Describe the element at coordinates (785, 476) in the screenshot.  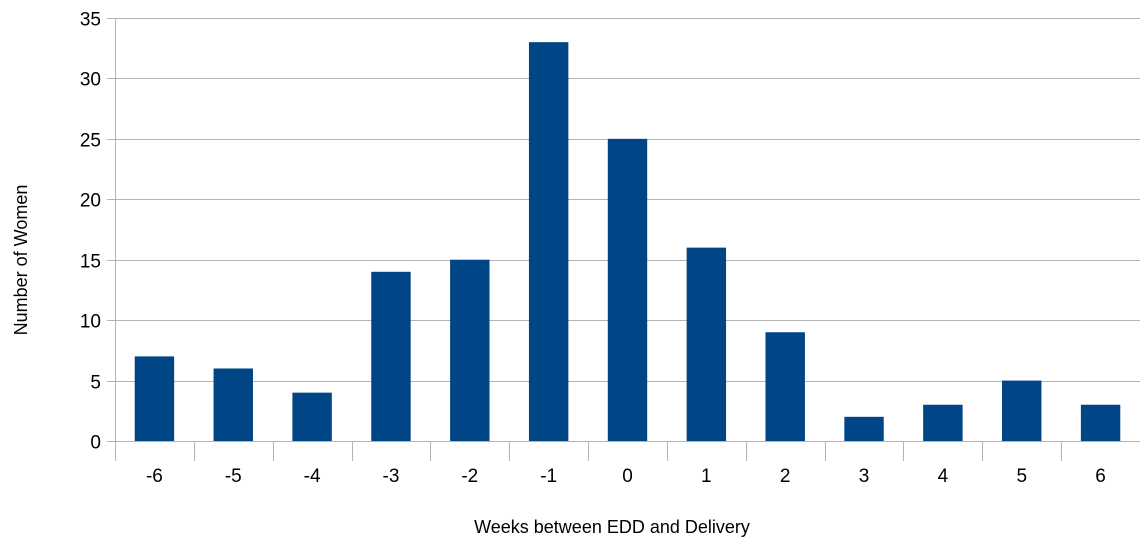
I see `x-tick-label: 2` at that location.